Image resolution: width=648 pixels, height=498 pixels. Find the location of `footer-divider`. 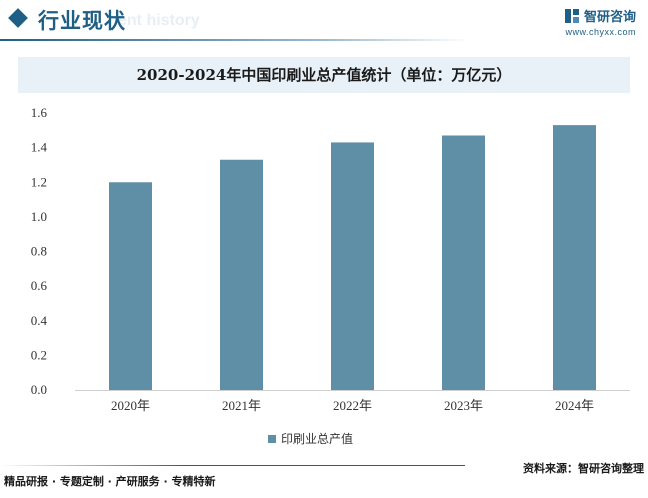

footer-divider is located at coordinates (232, 465).